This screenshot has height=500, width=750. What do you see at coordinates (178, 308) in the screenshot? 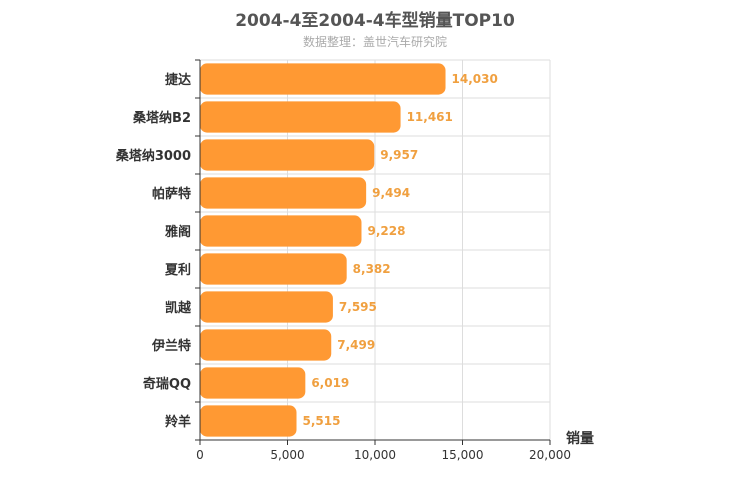
I see `category-label: 凯越` at bounding box center [178, 308].